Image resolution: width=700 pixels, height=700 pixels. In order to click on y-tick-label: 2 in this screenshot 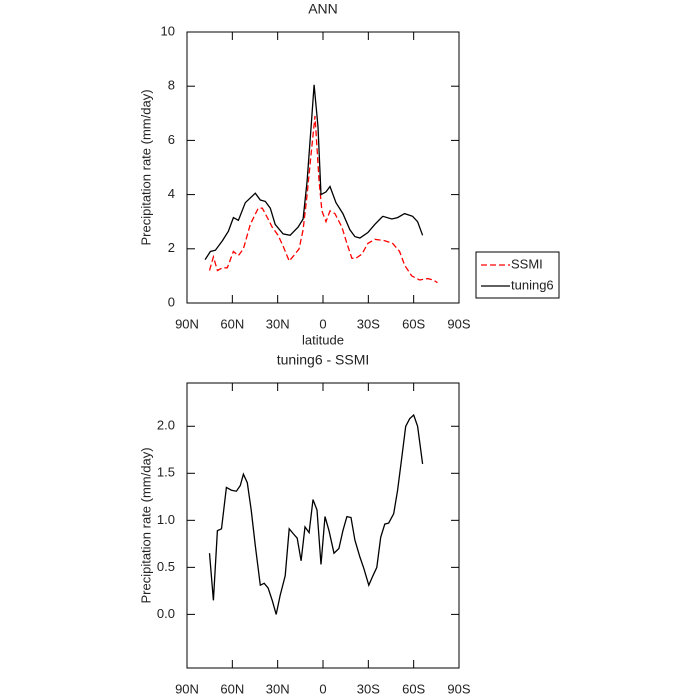, I will do `click(171, 247)`.